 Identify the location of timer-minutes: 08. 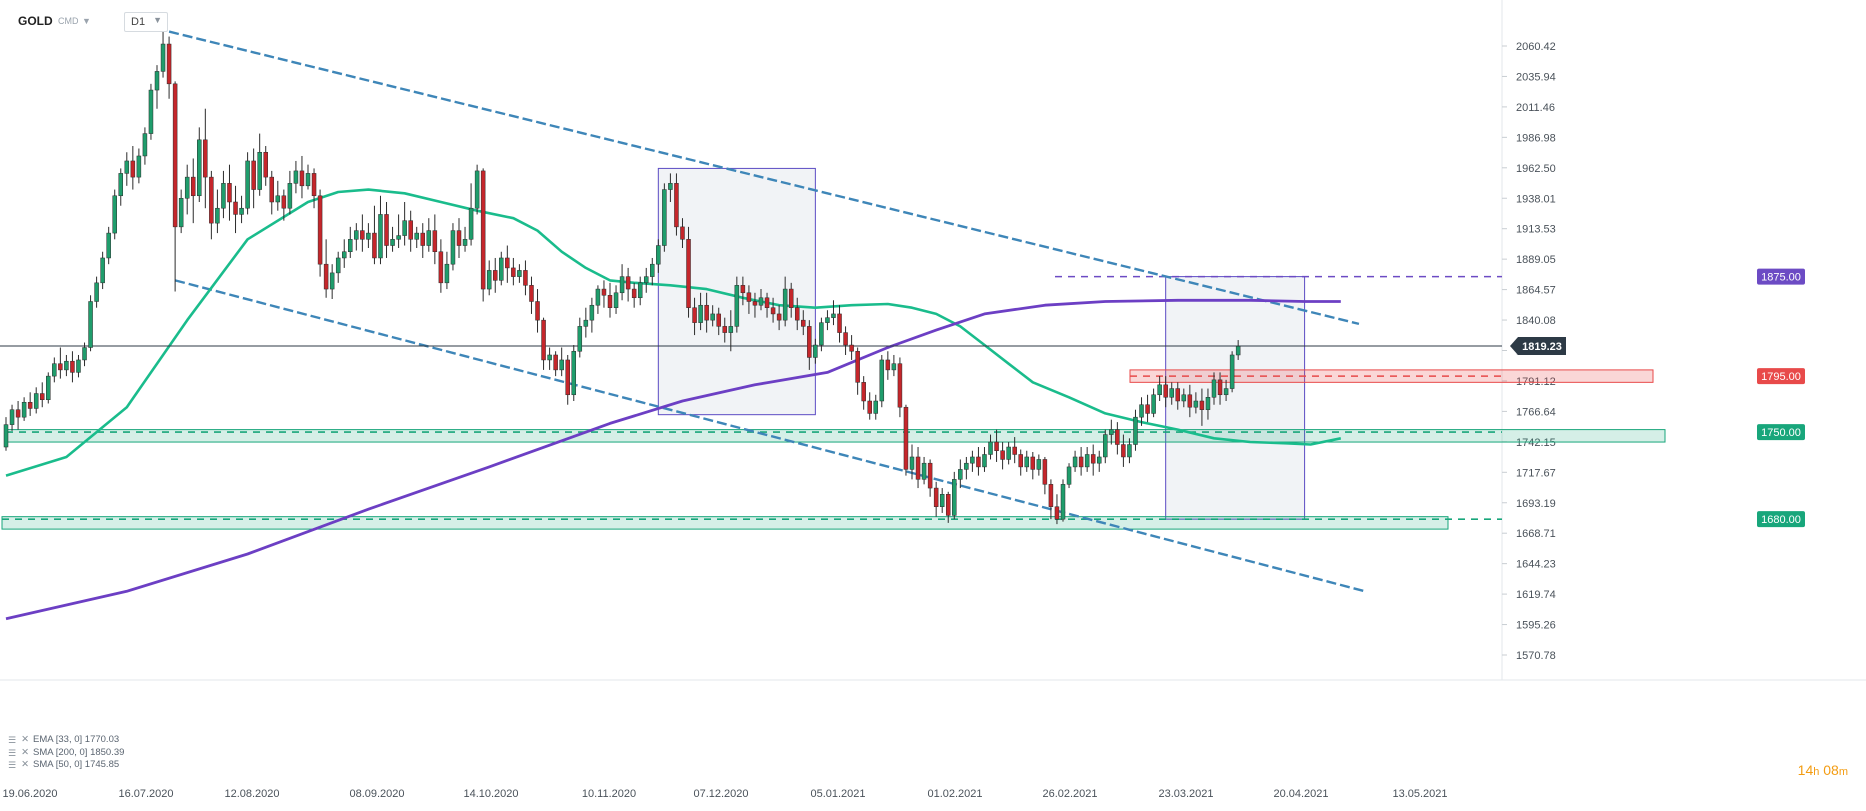
(1831, 770).